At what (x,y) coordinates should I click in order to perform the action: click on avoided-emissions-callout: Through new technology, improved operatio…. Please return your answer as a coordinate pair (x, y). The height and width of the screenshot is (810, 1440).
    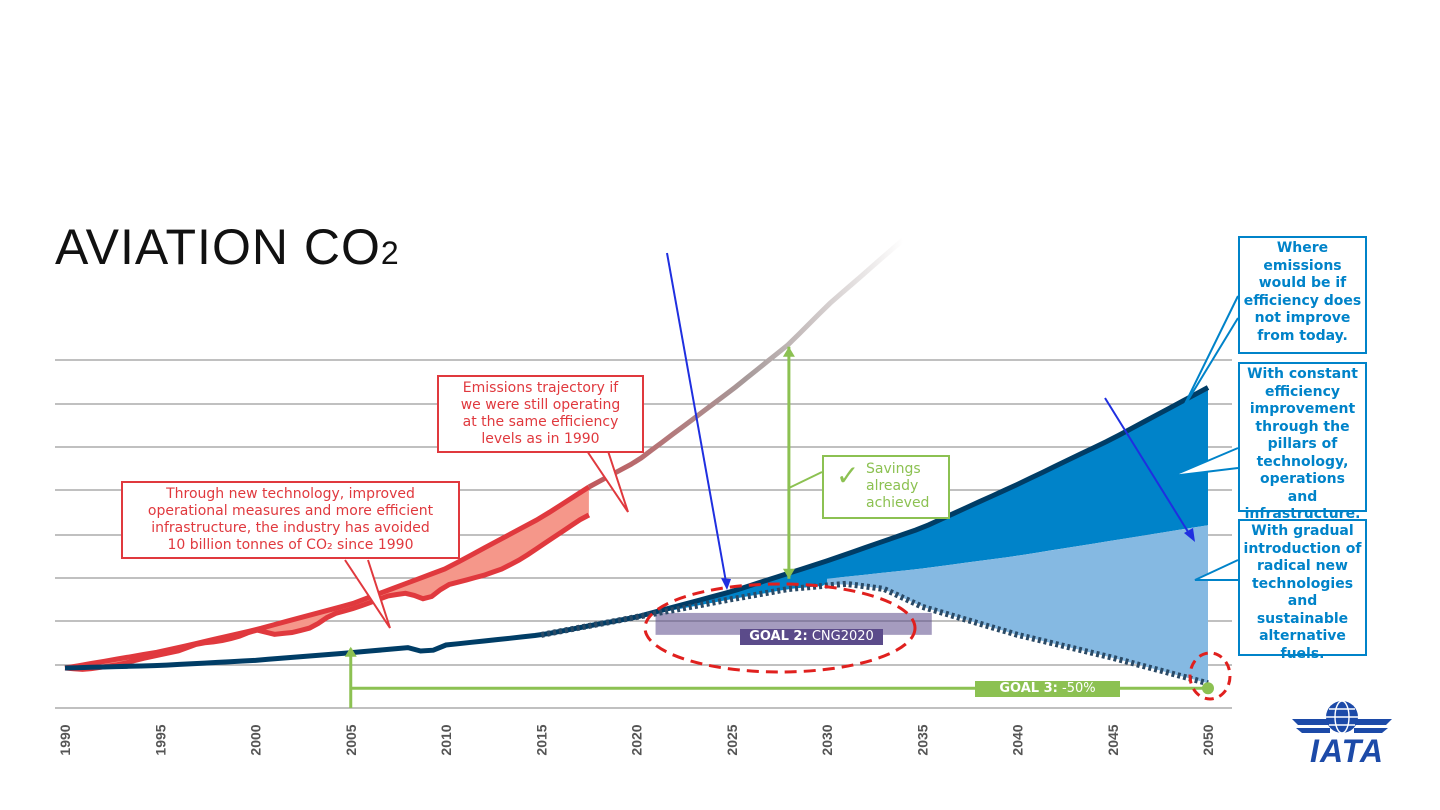
    Looking at the image, I should click on (290, 520).